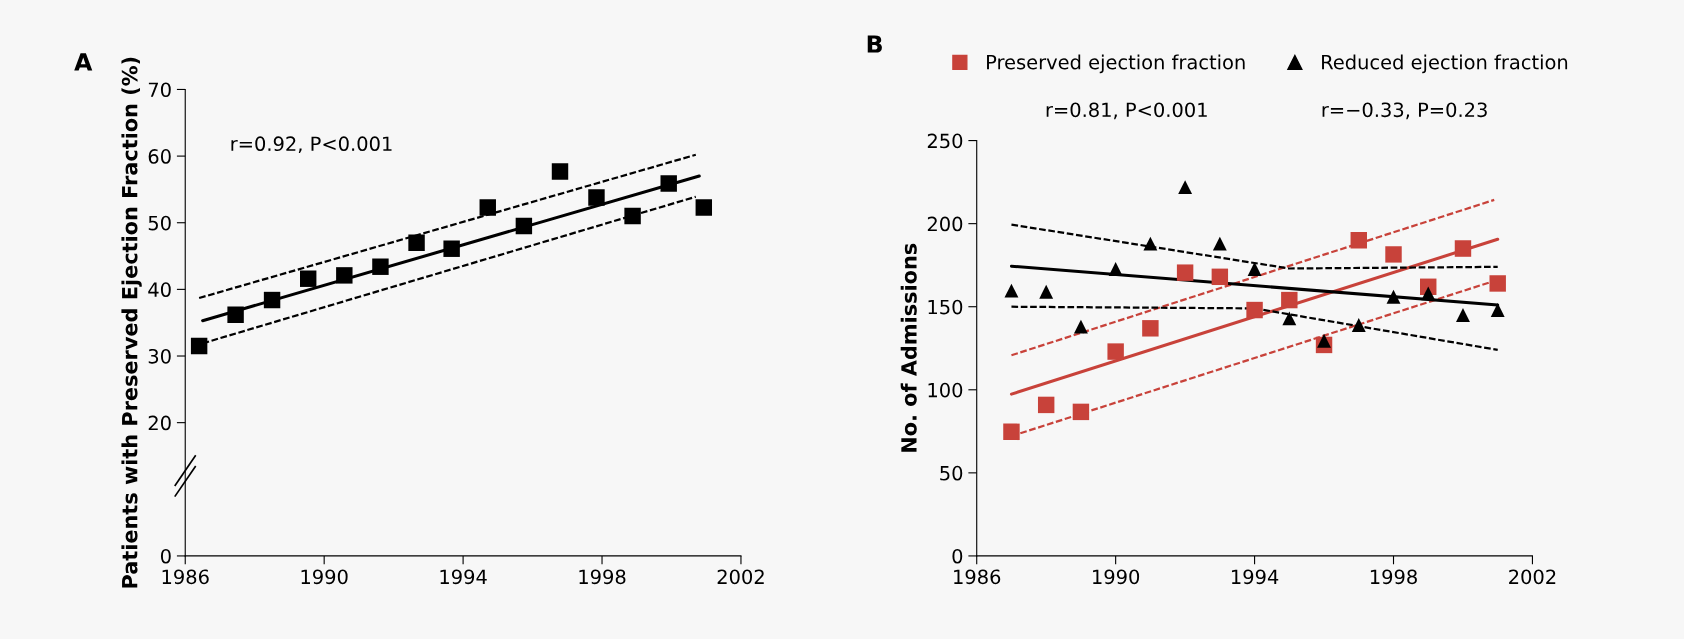 This screenshot has width=1684, height=639. Describe the element at coordinates (945, 307) in the screenshot. I see `y-tick-label: 150` at that location.